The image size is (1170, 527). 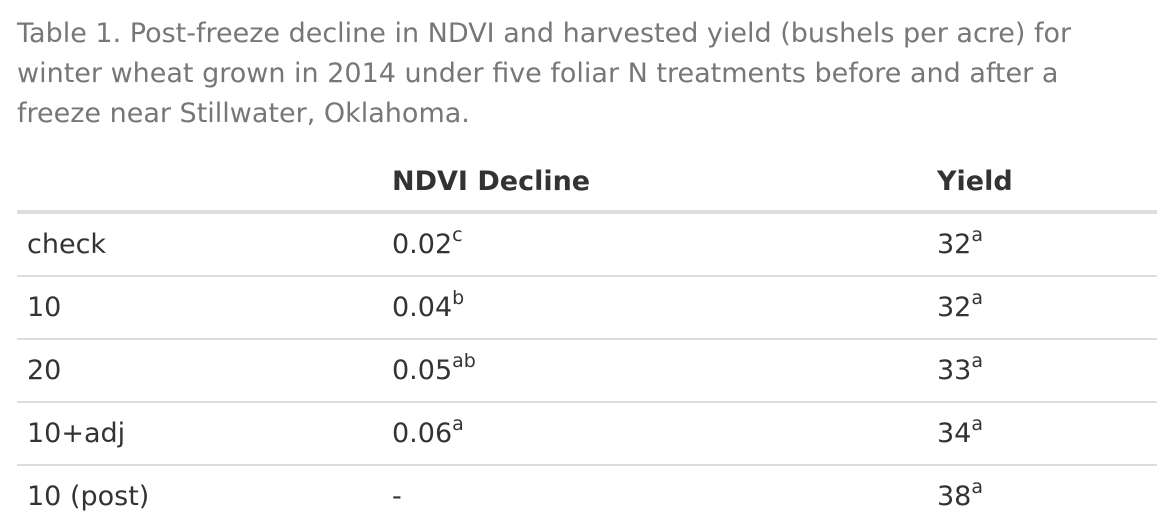 What do you see at coordinates (458, 424) in the screenshot?
I see `ndvi-letter: a` at bounding box center [458, 424].